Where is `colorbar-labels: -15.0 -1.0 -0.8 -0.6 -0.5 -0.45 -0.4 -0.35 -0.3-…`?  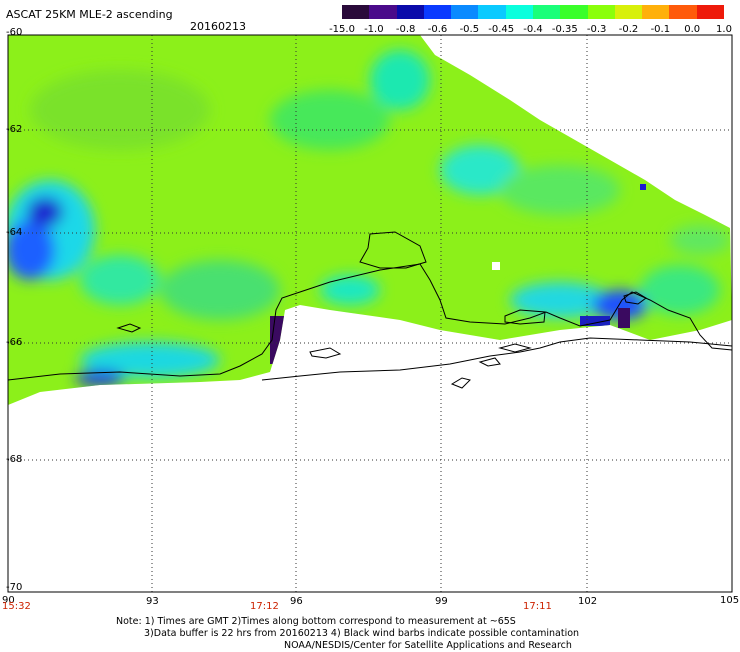
colorbar-labels: -15.0 -1.0 -0.8 -0.6 -0.5 -0.45 -0.4 -0.35 -0.3-… is located at coordinates (528, 31).